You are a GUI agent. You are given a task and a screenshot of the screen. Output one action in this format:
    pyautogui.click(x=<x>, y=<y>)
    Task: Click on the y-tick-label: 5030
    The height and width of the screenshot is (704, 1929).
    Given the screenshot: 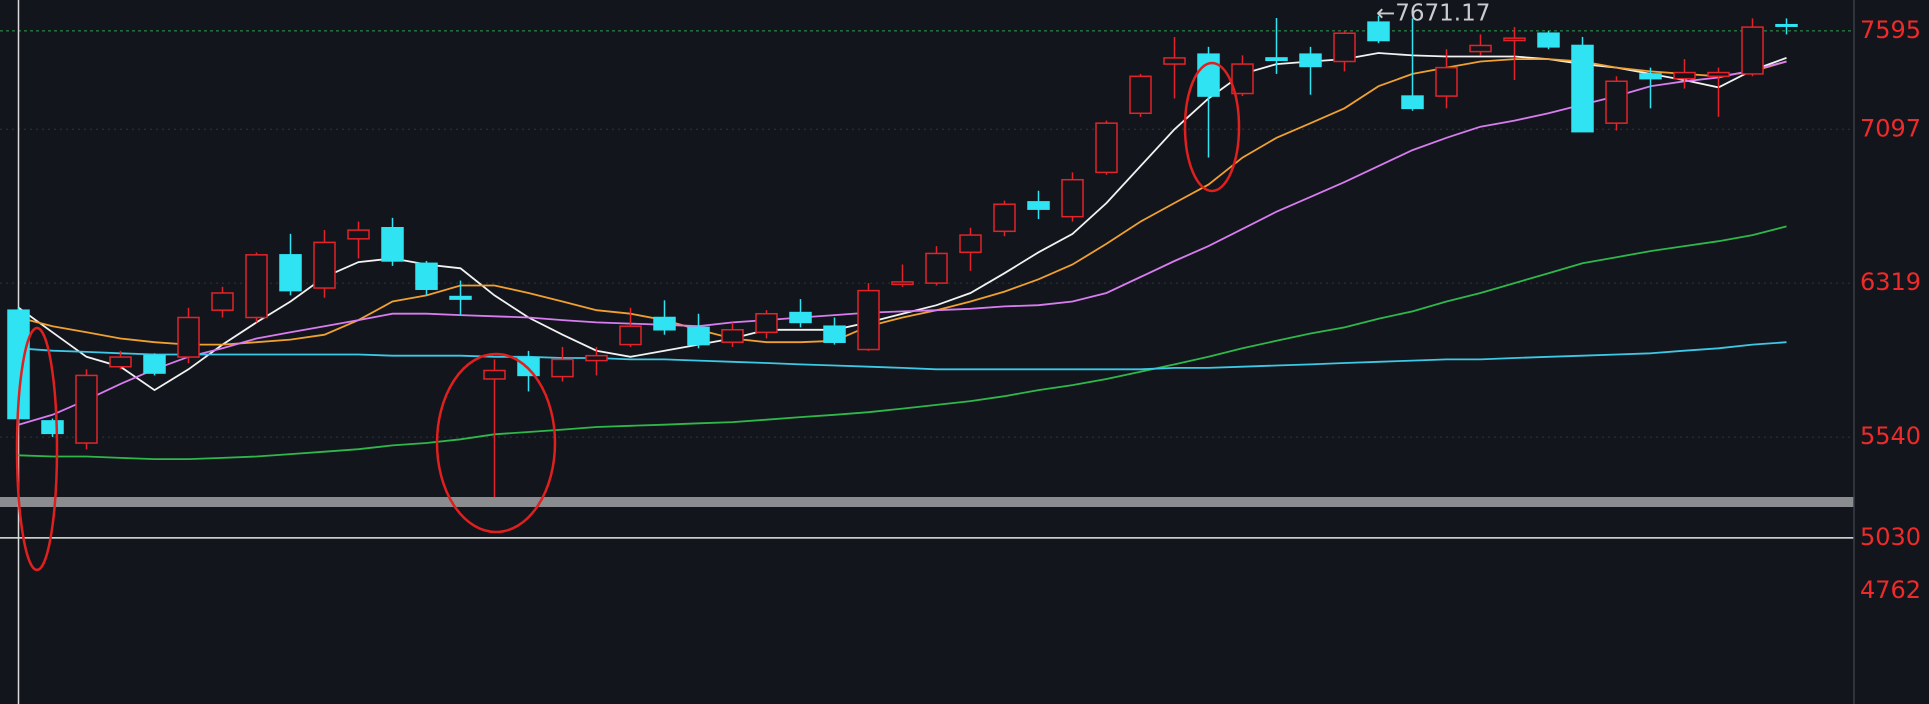 What is the action you would take?
    pyautogui.click(x=1890, y=537)
    